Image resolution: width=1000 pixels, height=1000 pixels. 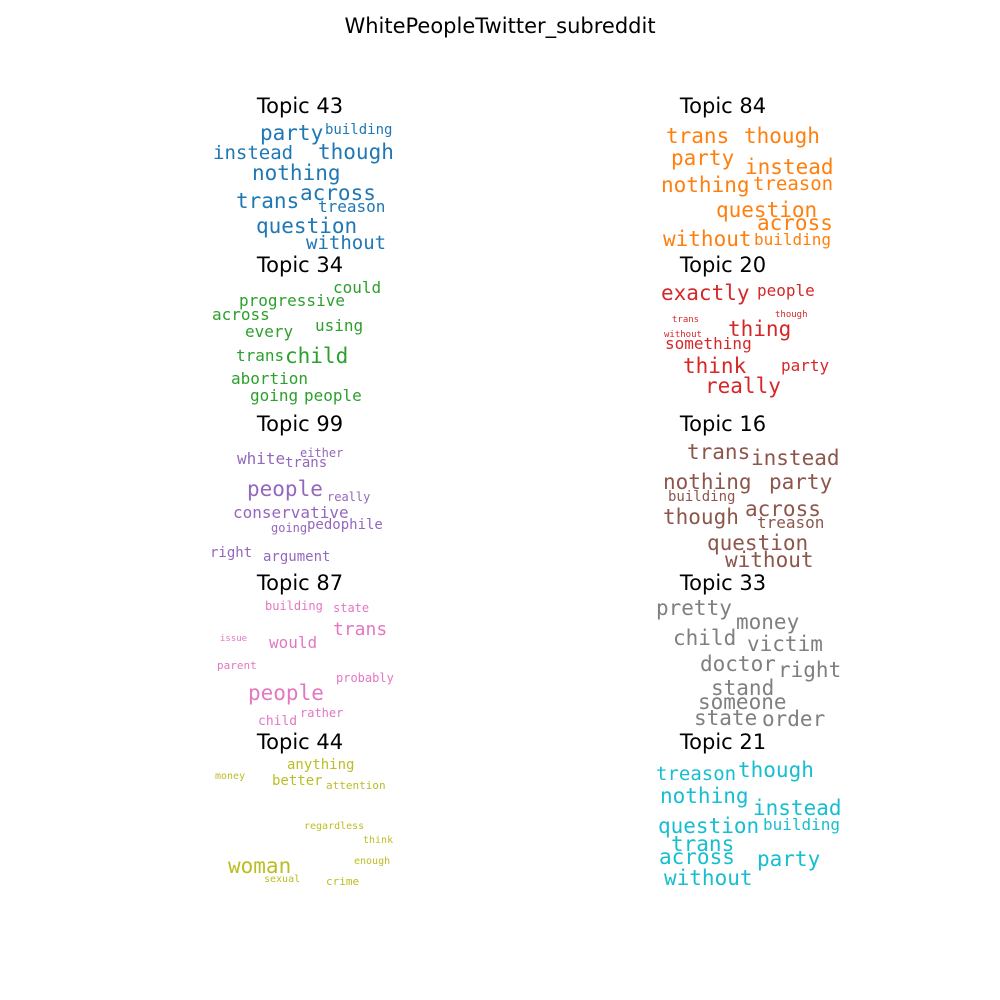 I want to click on cloud-word: right, so click(x=810, y=669).